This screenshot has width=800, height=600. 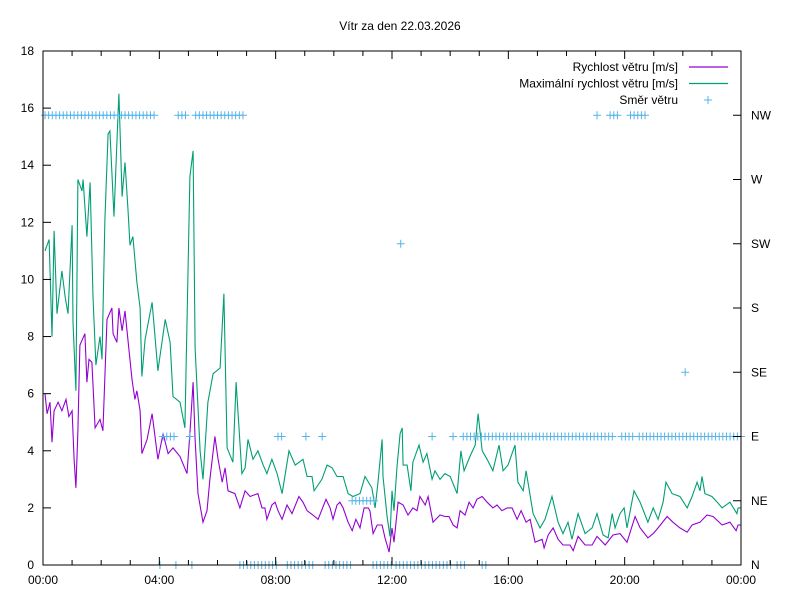 I want to click on legend-label: Maximální rychlost větru [m/s], so click(x=598, y=84).